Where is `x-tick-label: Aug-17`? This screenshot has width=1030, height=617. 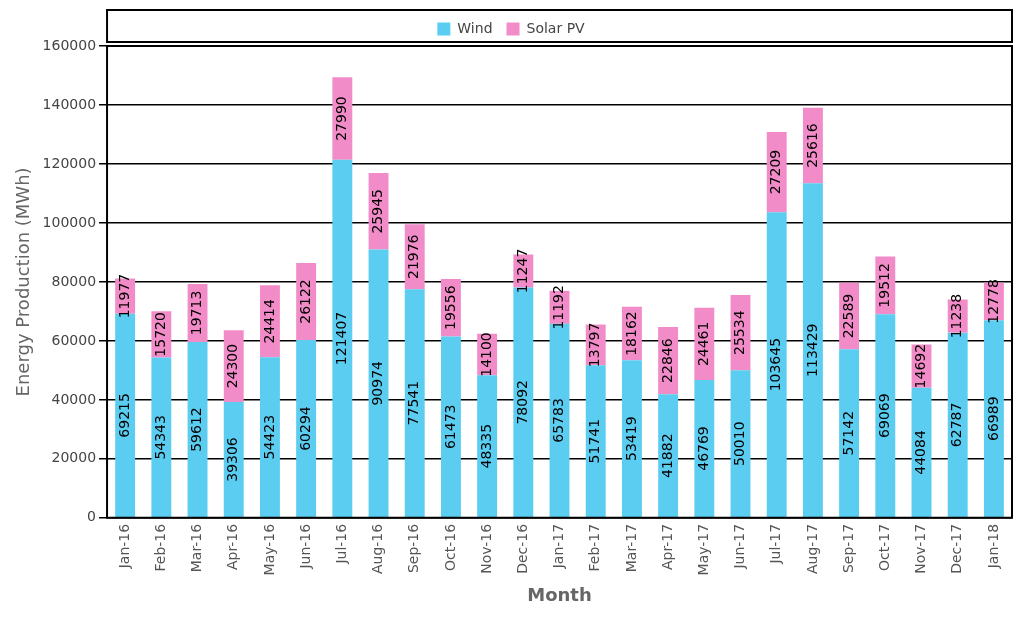 x-tick-label: Aug-17 is located at coordinates (811, 549).